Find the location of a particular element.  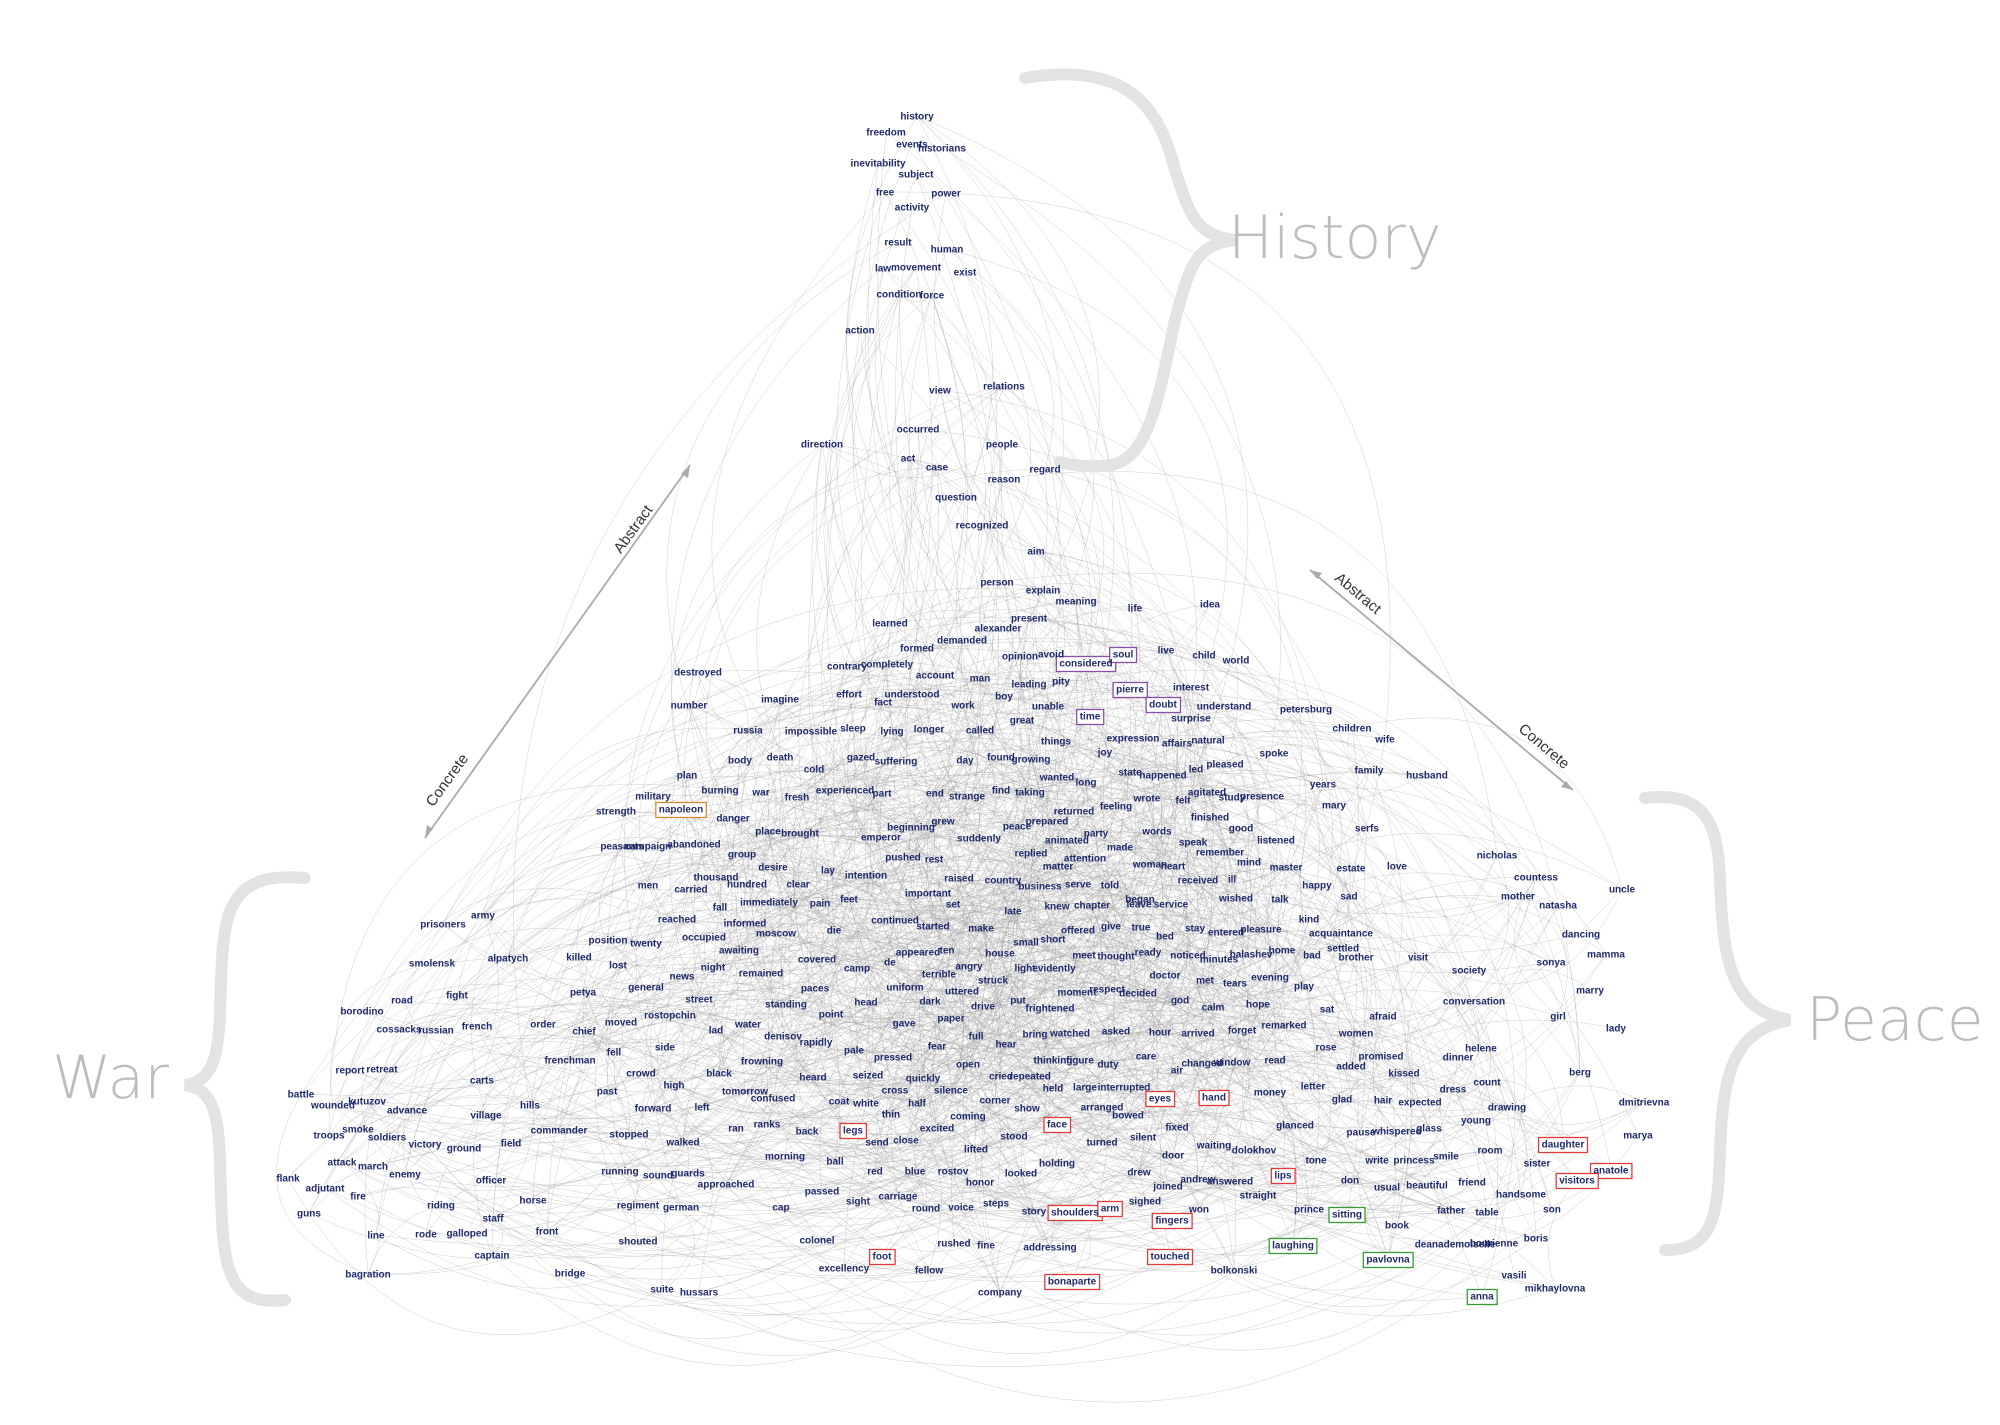

word-node: completely is located at coordinates (887, 665).